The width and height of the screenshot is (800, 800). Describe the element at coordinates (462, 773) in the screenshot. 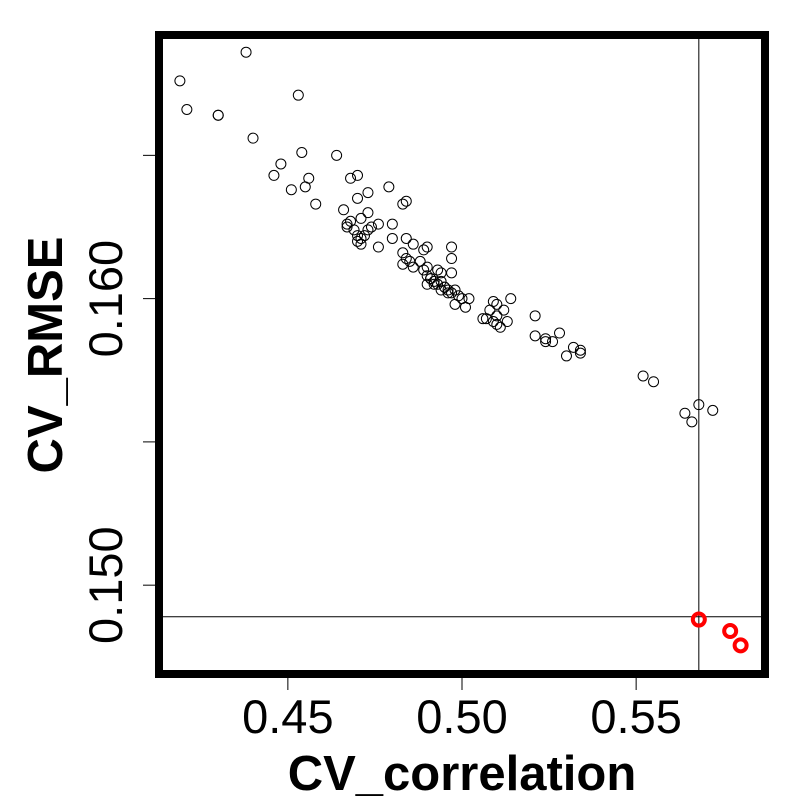

I see `x-axis-title: CV_correlation` at that location.